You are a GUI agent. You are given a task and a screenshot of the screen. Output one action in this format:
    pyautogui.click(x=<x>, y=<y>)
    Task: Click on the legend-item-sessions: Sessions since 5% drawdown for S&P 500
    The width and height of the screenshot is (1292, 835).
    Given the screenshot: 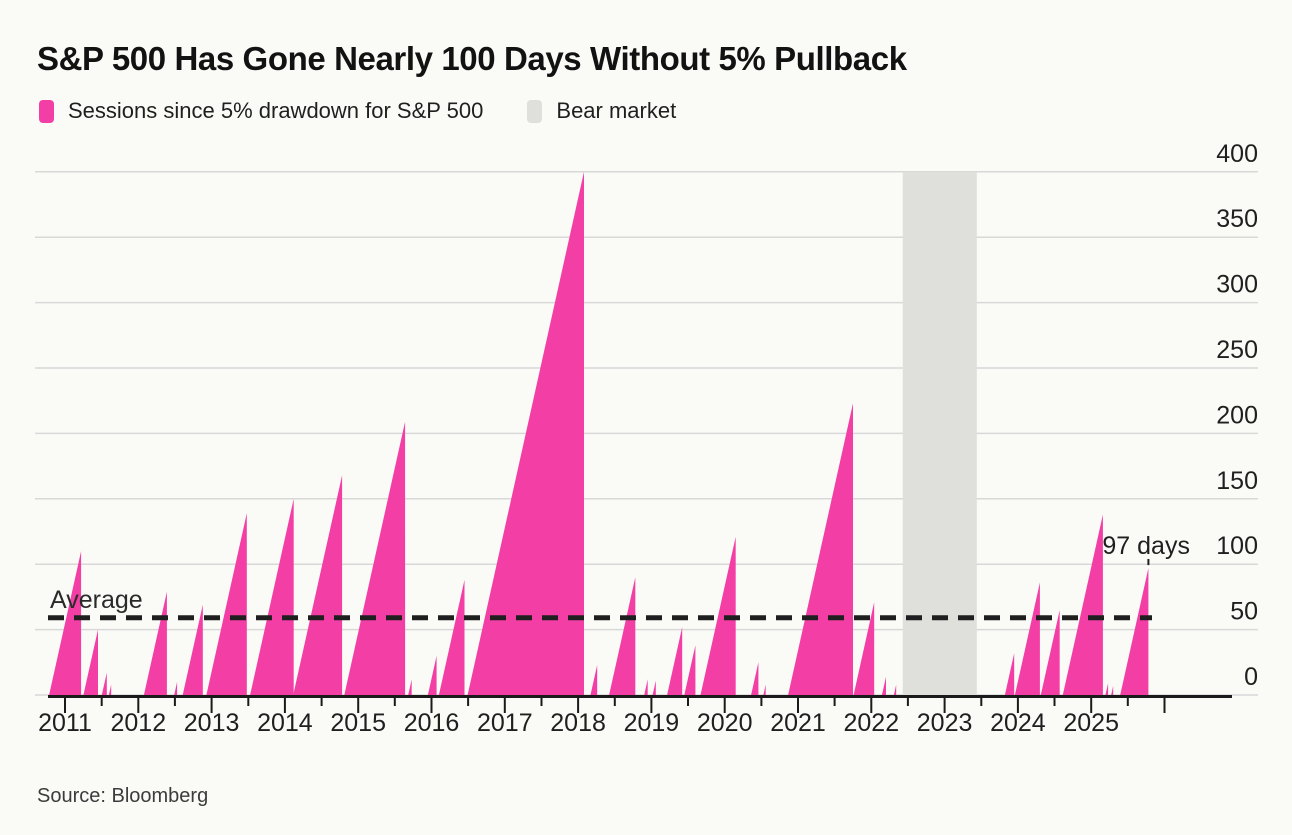 What is the action you would take?
    pyautogui.click(x=261, y=111)
    